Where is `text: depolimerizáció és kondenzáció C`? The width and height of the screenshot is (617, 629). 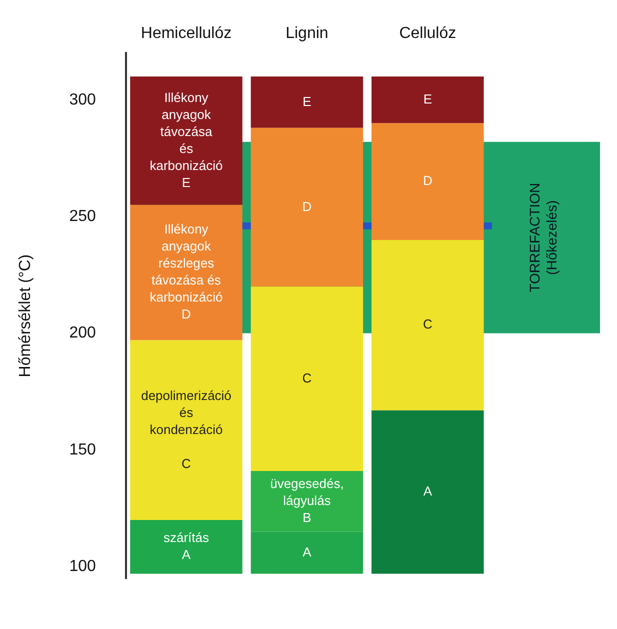
text: depolimerizáció és kondenzáció C is located at coordinates (186, 429).